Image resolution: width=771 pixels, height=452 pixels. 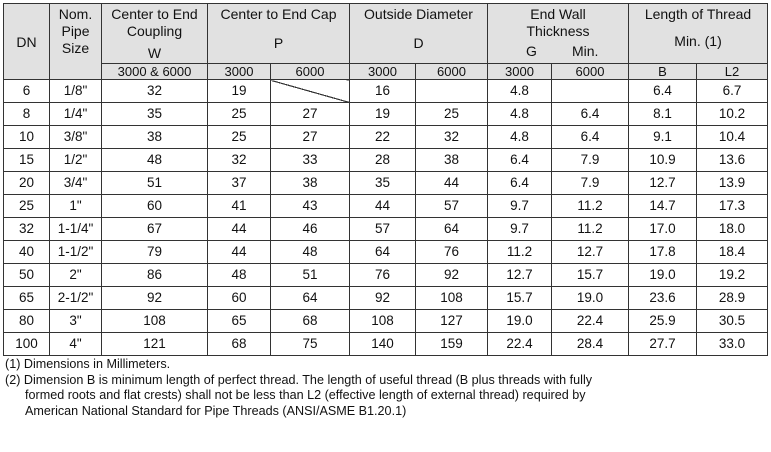 I want to click on header-p-letter: P, so click(x=278, y=43).